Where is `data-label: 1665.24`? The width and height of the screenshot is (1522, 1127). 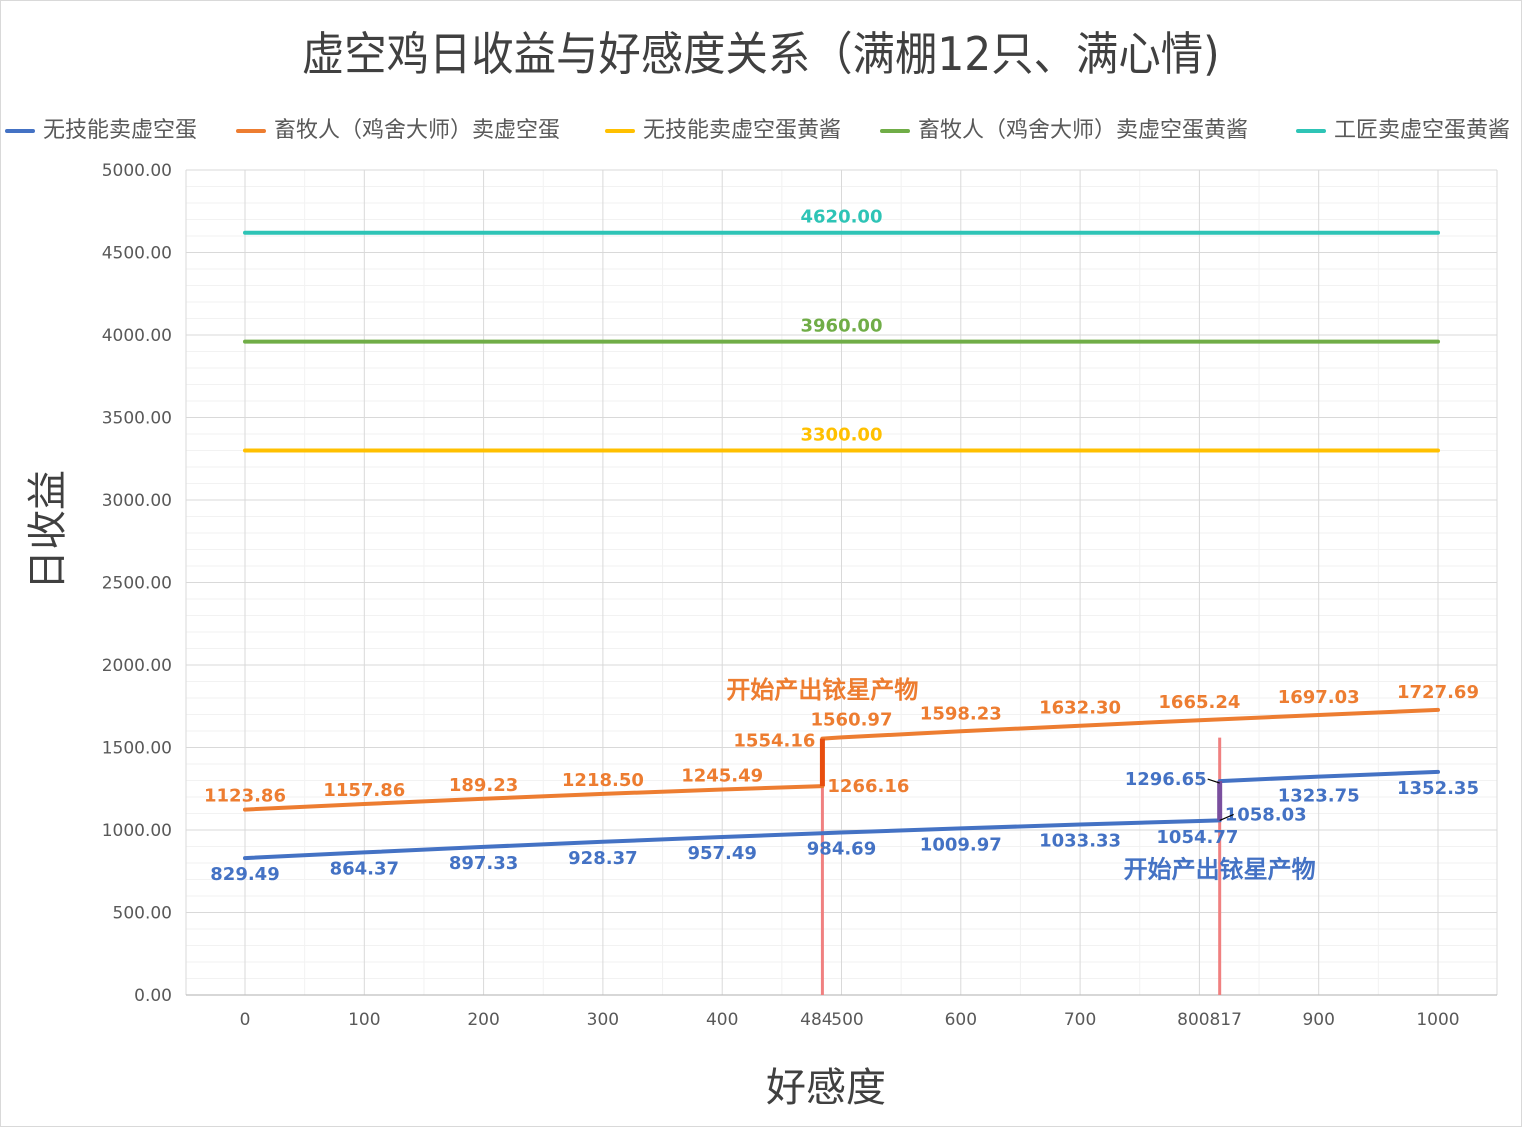 data-label: 1665.24 is located at coordinates (1199, 702).